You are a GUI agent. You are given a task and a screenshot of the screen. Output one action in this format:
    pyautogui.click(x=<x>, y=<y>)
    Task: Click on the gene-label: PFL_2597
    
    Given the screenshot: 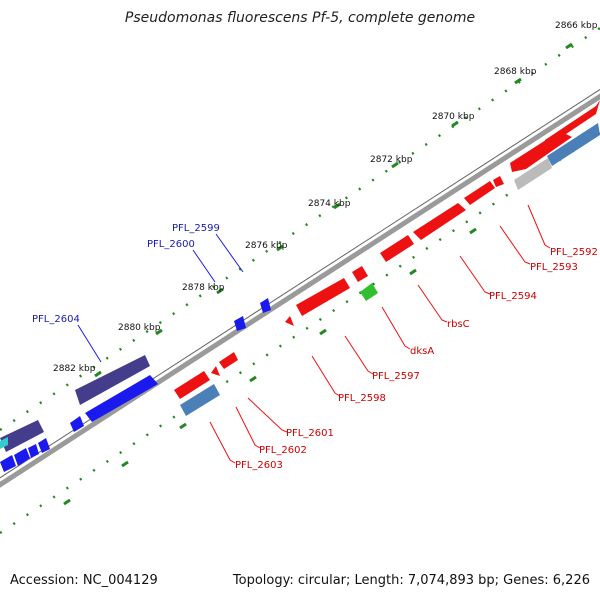 What is the action you would take?
    pyautogui.click(x=396, y=376)
    